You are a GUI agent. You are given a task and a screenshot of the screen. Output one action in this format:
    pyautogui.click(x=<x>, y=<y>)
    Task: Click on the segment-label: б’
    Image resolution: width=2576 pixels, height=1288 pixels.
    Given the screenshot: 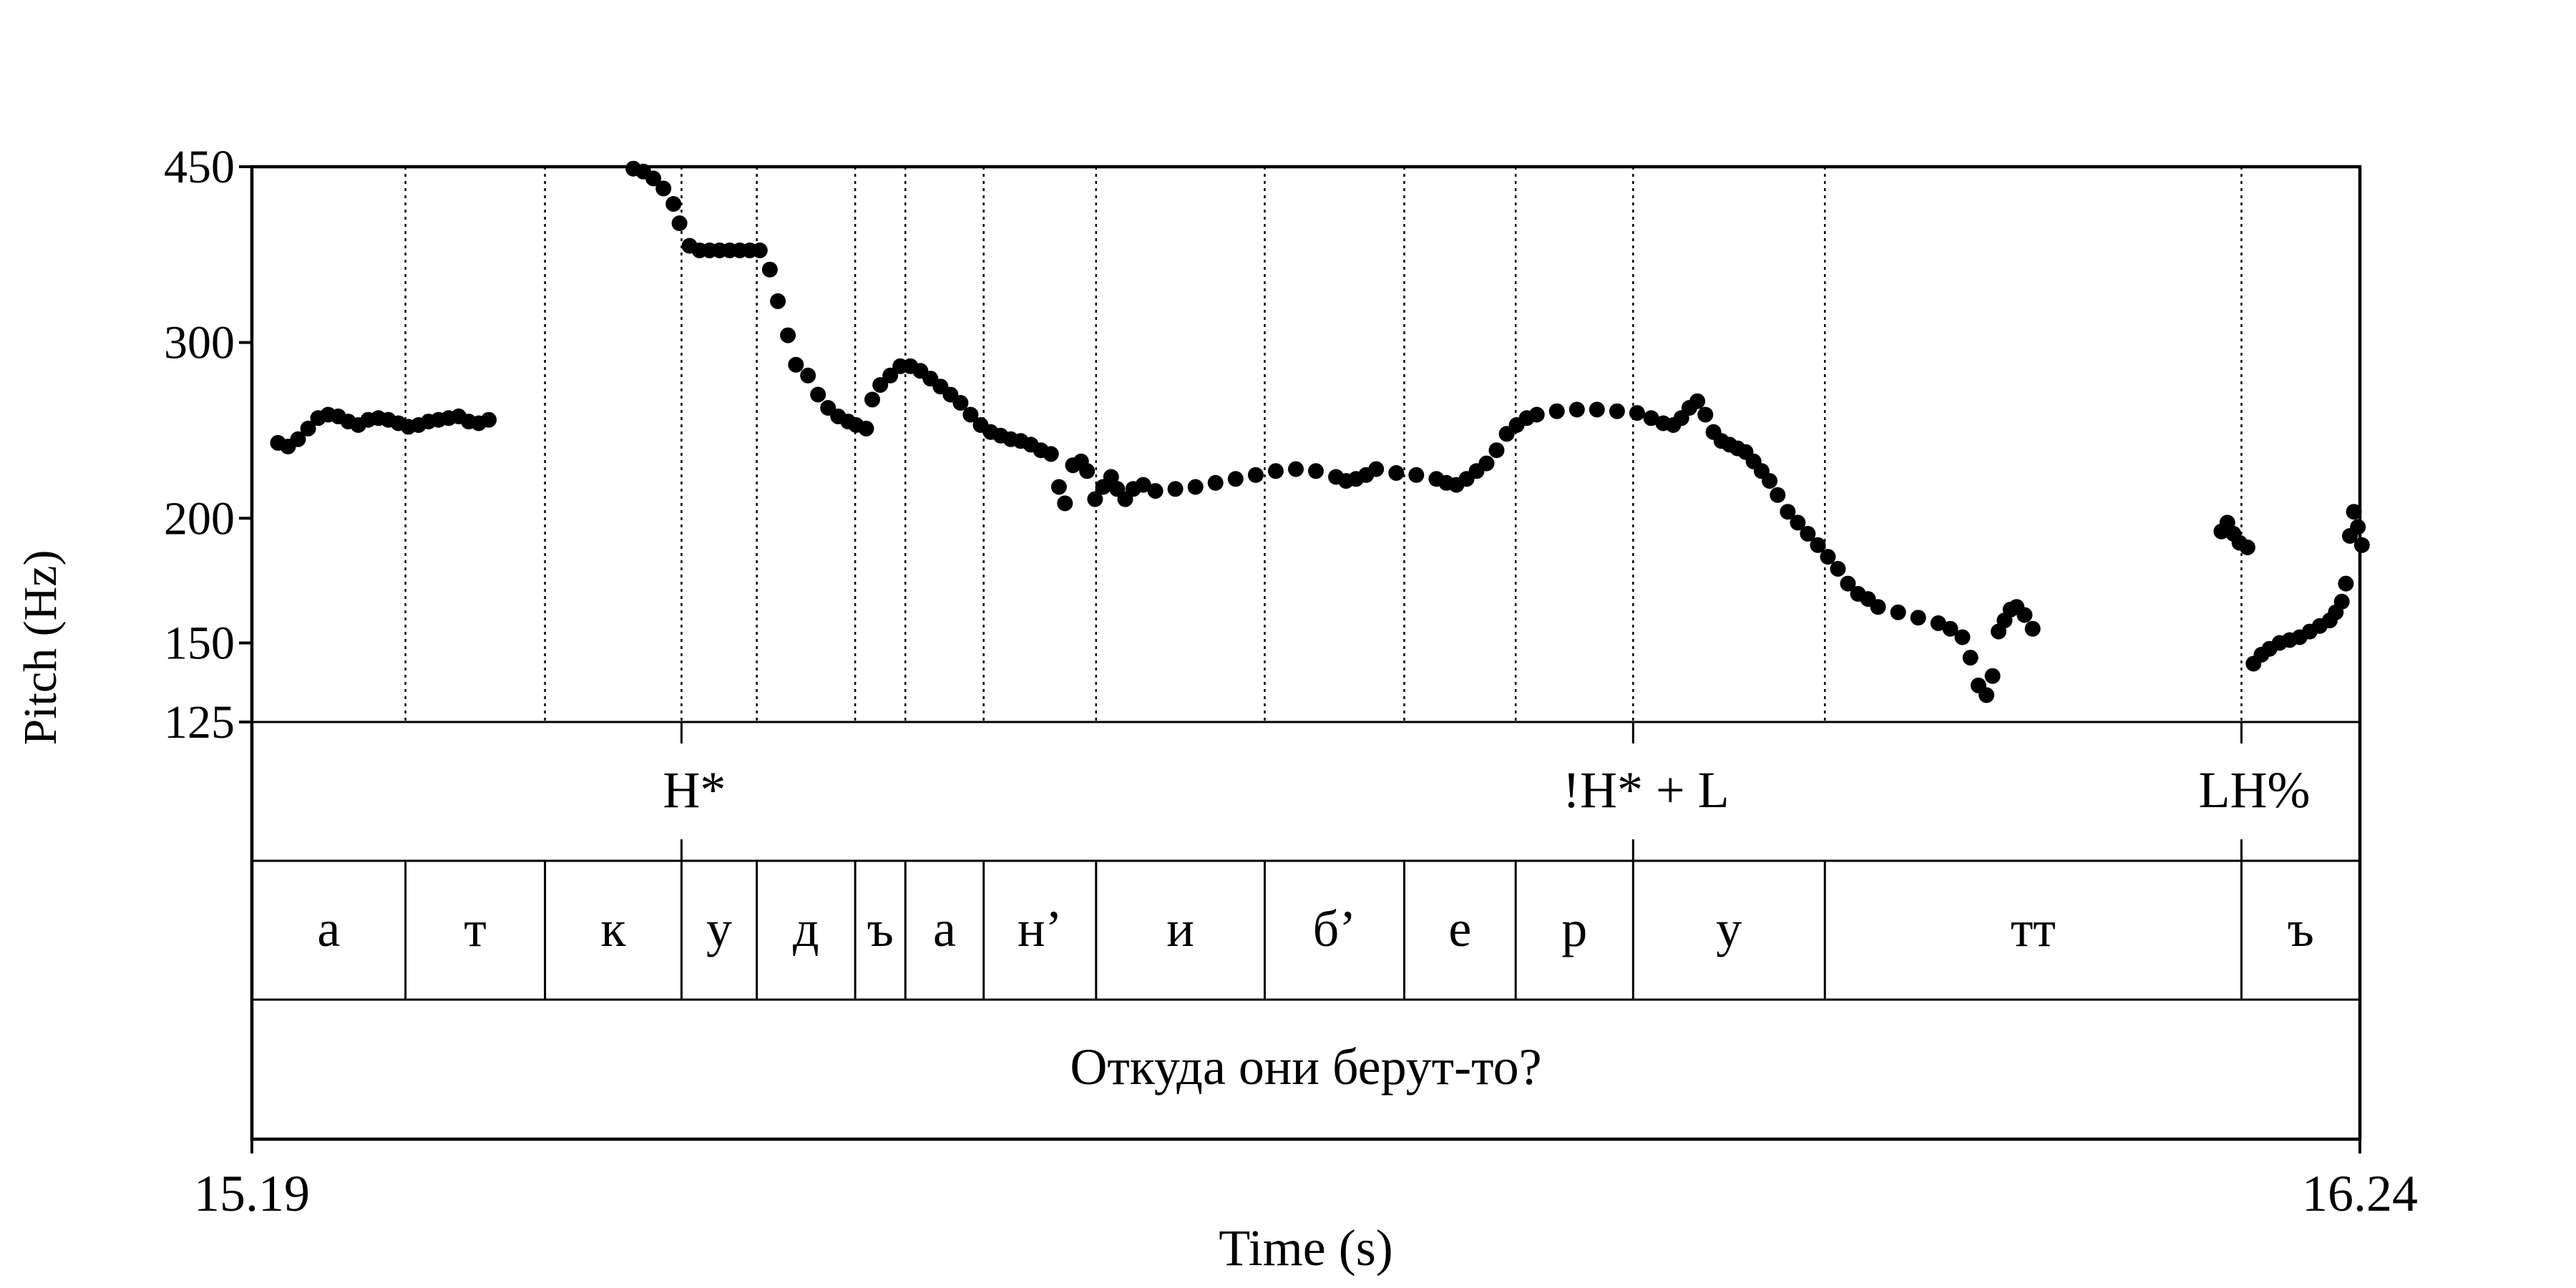 What is the action you would take?
    pyautogui.click(x=1335, y=928)
    